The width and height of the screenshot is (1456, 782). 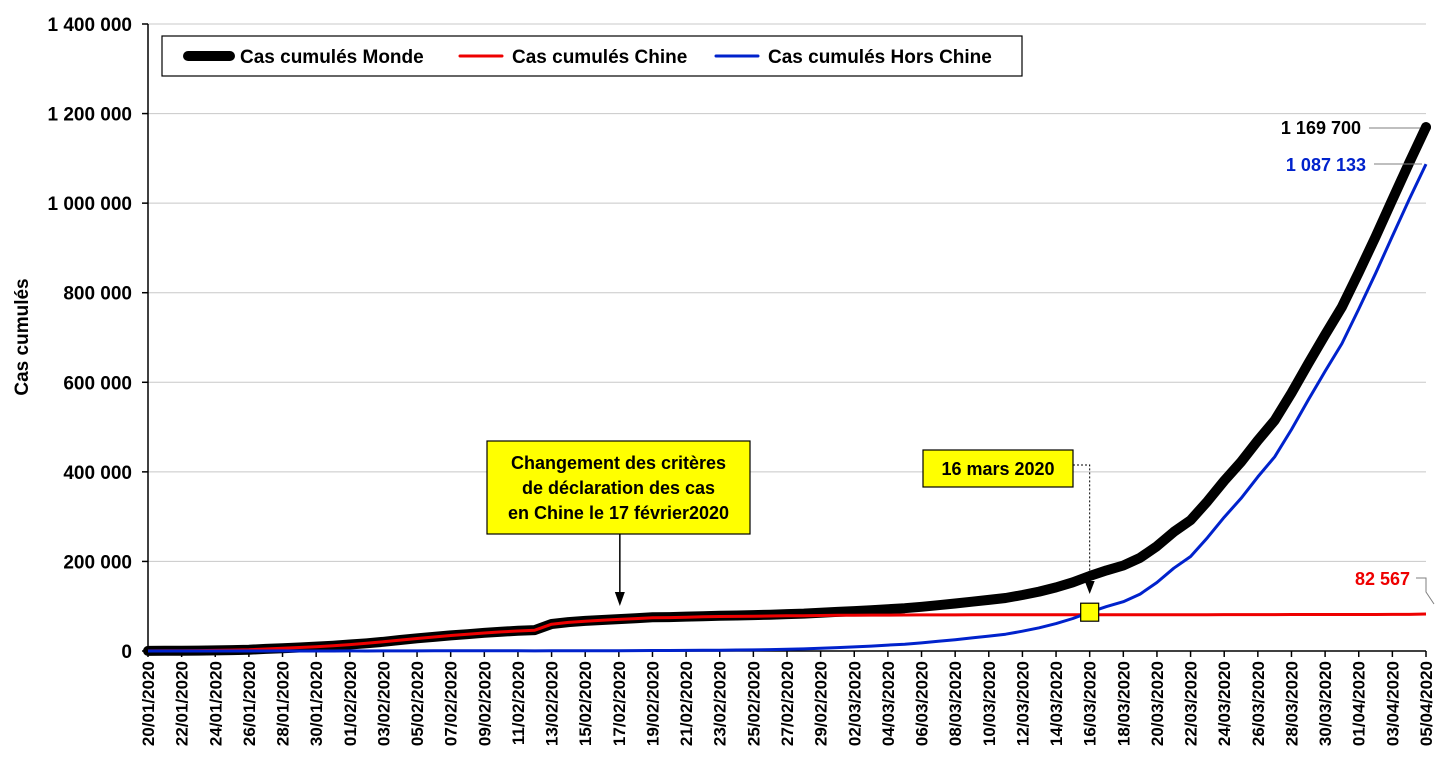 What do you see at coordinates (1426, 703) in the screenshot?
I see `x-tick-label: 05/04/2020` at bounding box center [1426, 703].